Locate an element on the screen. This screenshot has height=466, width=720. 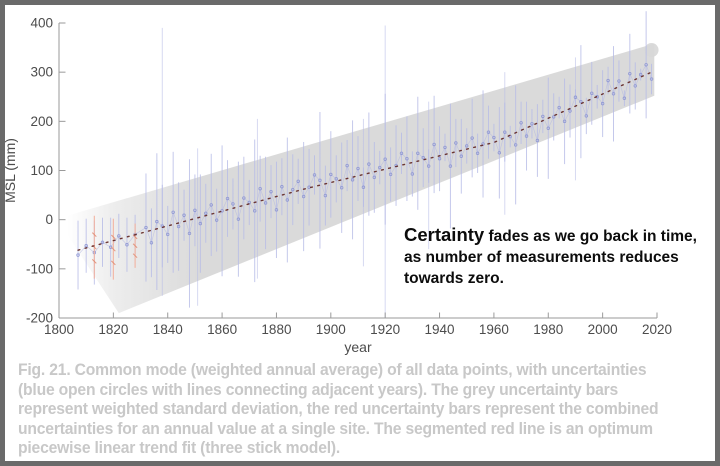
y-axis-label: MSL (mm) is located at coordinates (10, 170).